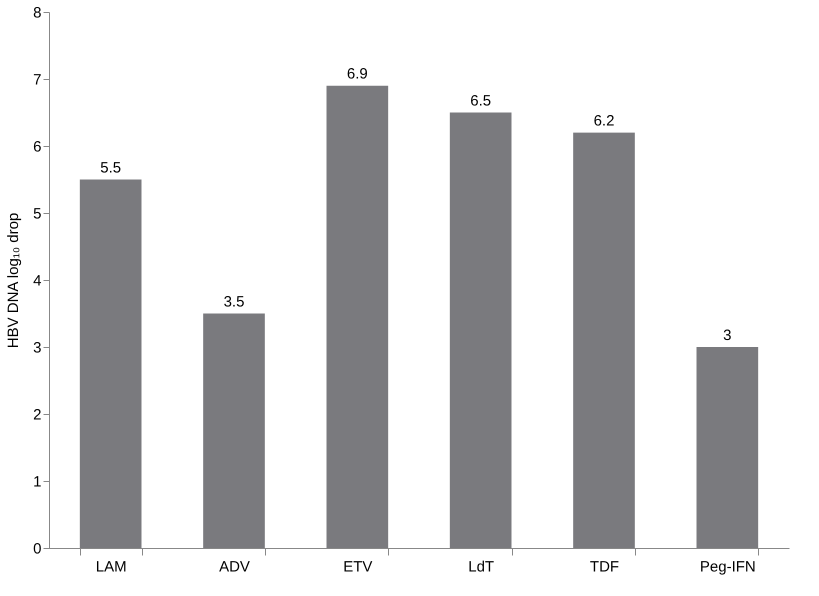  What do you see at coordinates (37, 214) in the screenshot?
I see `y-tick-label: 5` at bounding box center [37, 214].